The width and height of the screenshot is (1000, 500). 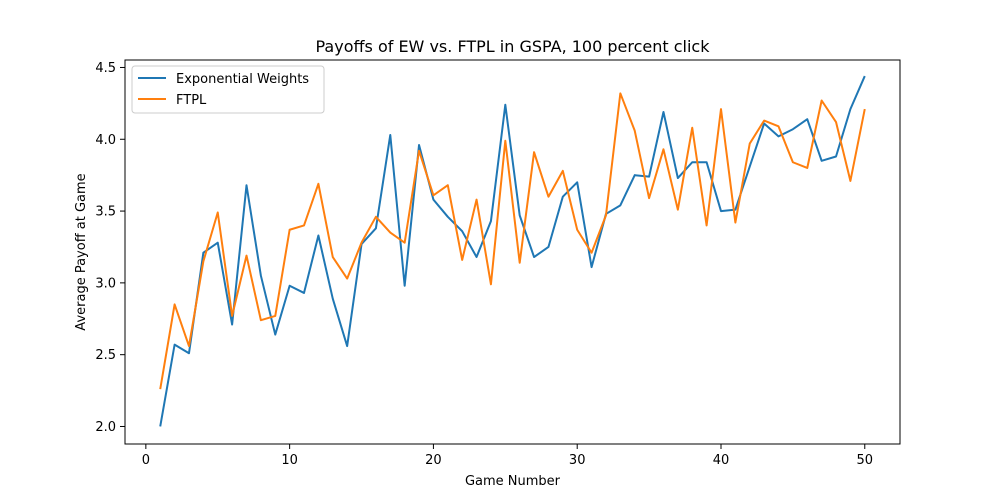 What do you see at coordinates (191, 100) in the screenshot?
I see `legend-label-ftpl: FTPL` at bounding box center [191, 100].